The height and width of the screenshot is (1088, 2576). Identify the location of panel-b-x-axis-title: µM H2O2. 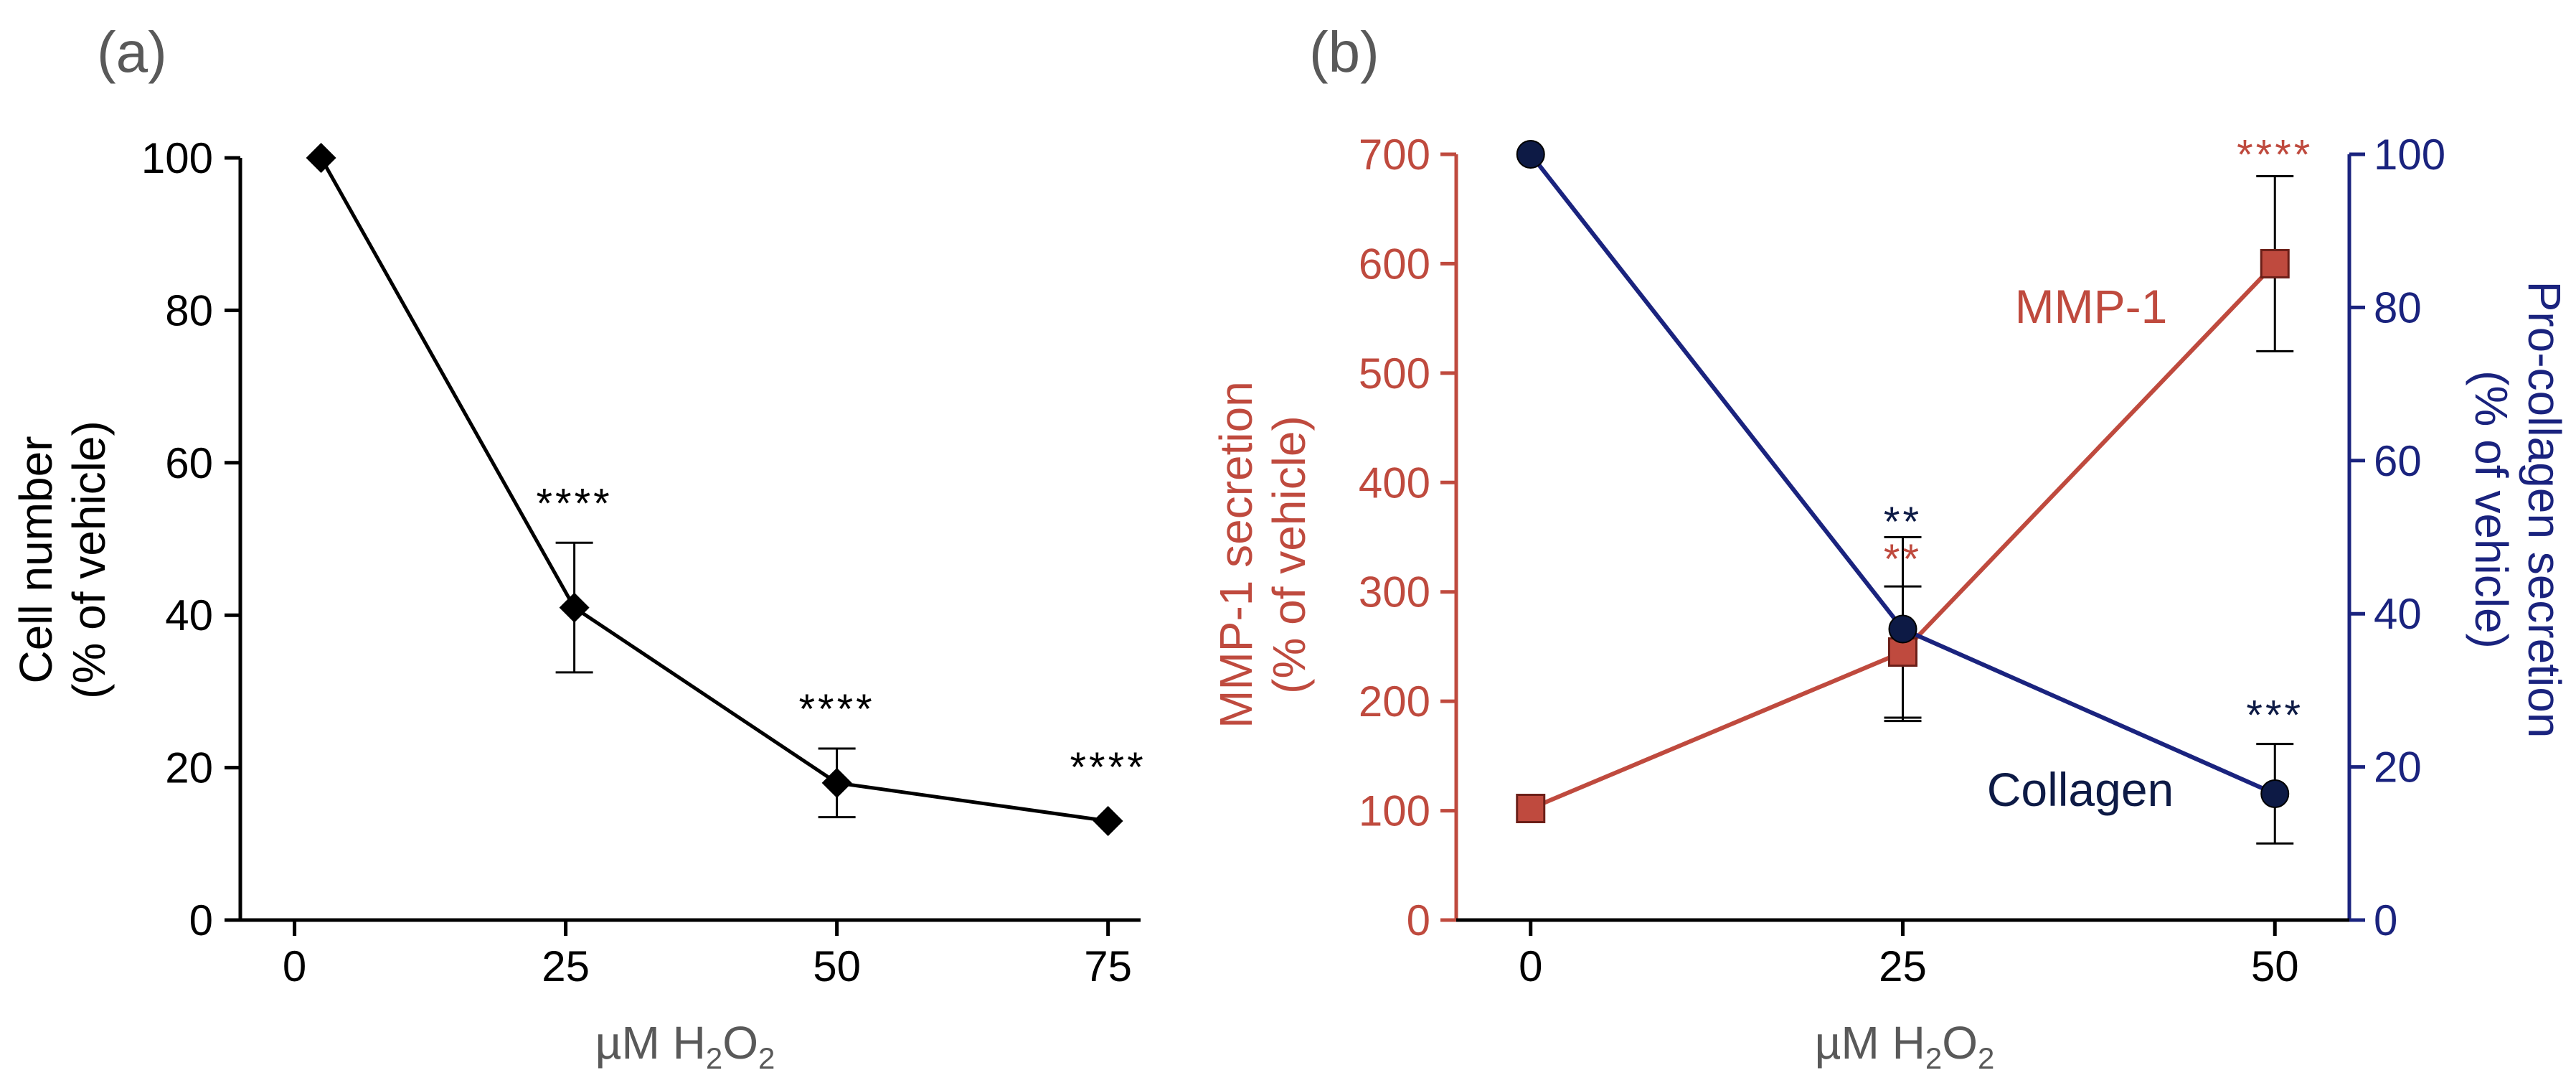
(1905, 1046).